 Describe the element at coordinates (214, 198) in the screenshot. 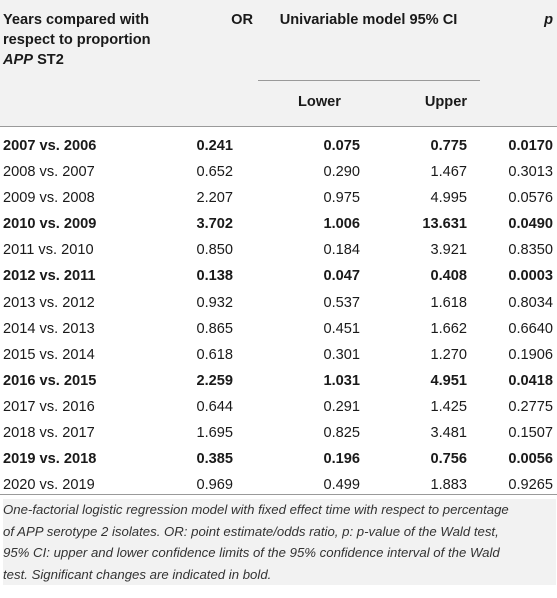

I see `cell-or: 2.207` at that location.